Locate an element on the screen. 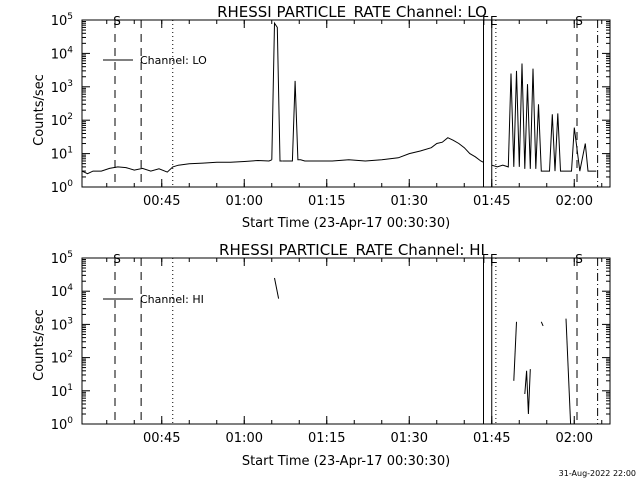 The width and height of the screenshot is (640, 480). x-tick-labels-lo: 00:45 01:00 01:15 01:30 01:45 02:00 is located at coordinates (368, 201).